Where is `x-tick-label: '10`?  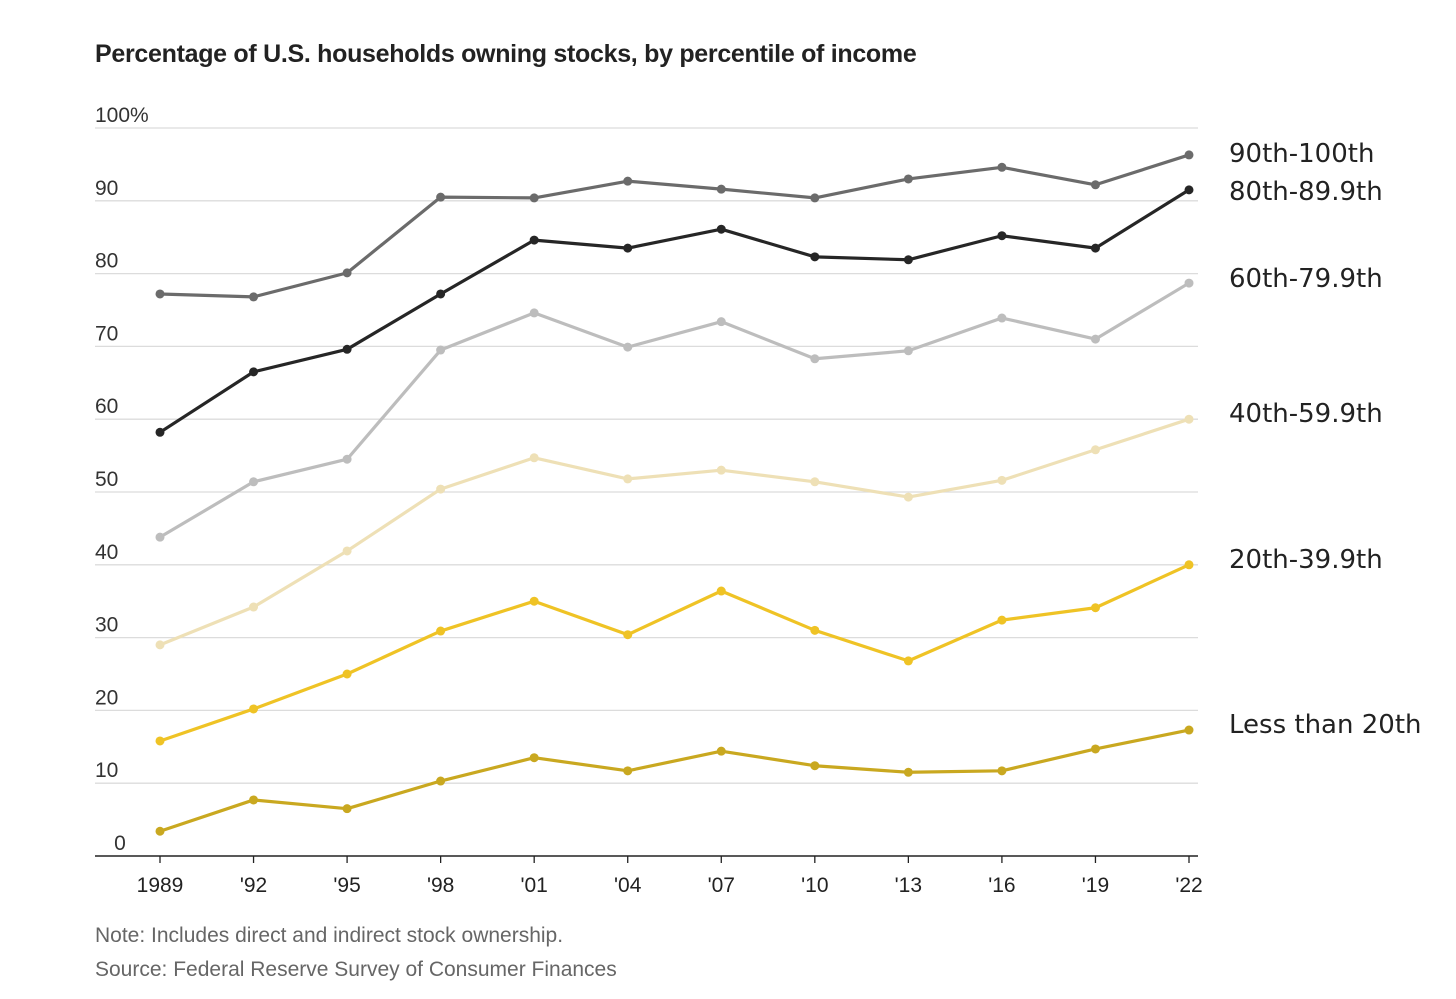
x-tick-label: '10 is located at coordinates (814, 885).